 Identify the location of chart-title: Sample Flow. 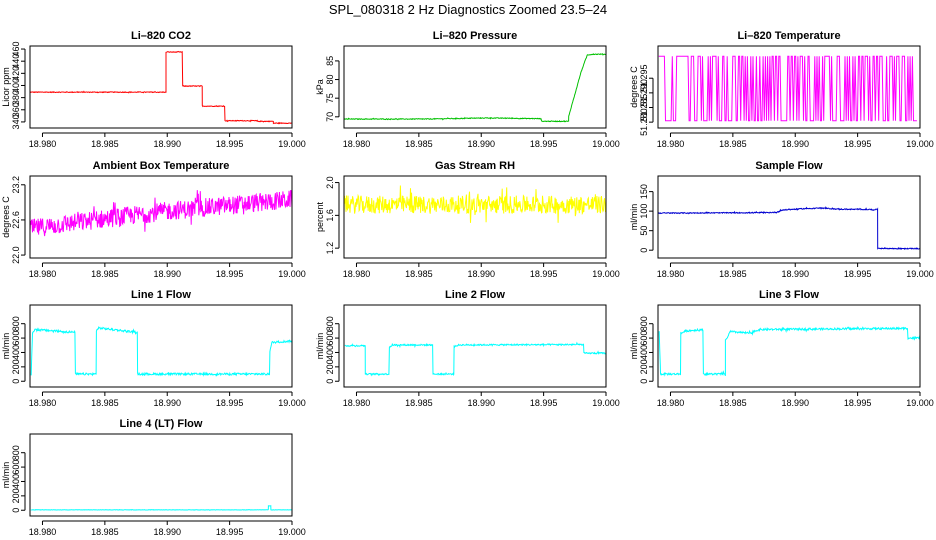
(789, 166).